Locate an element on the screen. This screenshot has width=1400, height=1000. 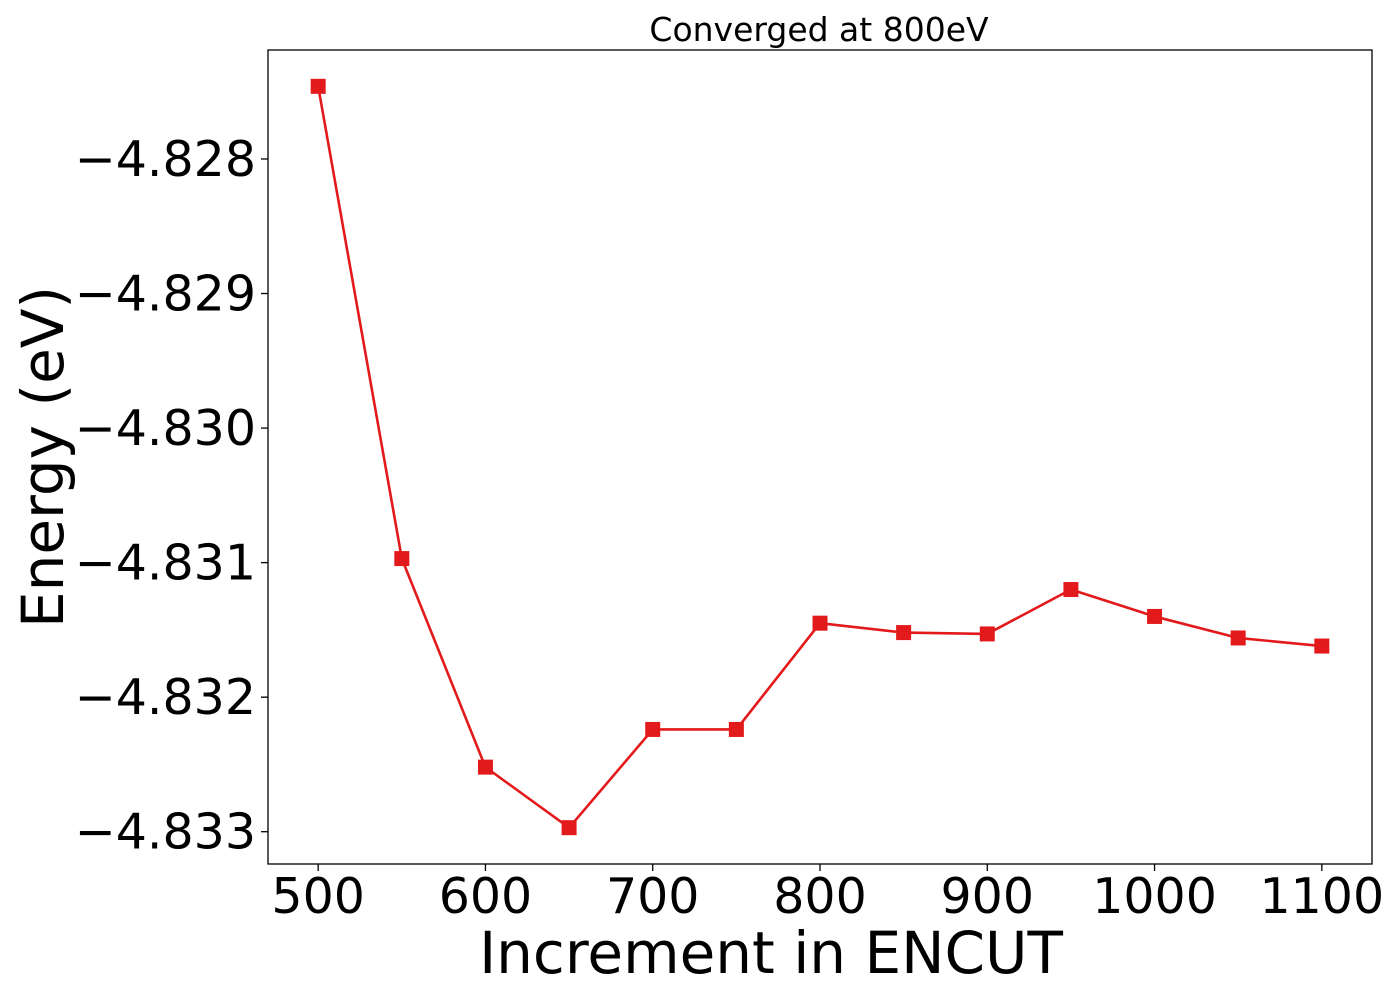
x-tick-label: 500 is located at coordinates (318, 896).